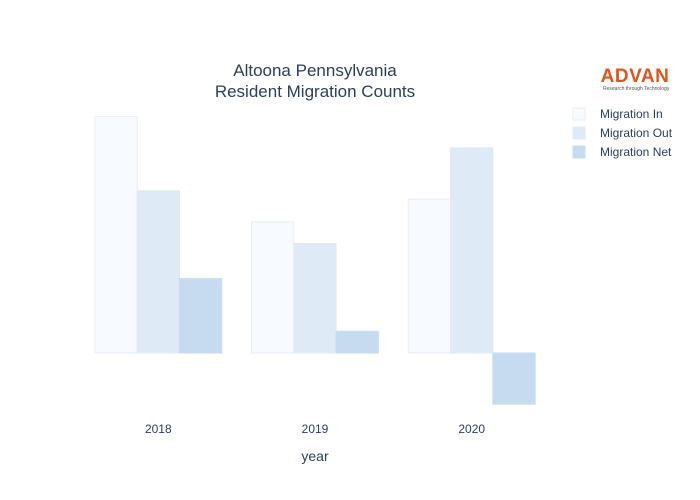 The height and width of the screenshot is (500, 700). I want to click on legend-item-migration-net: Migration Net, so click(622, 152).